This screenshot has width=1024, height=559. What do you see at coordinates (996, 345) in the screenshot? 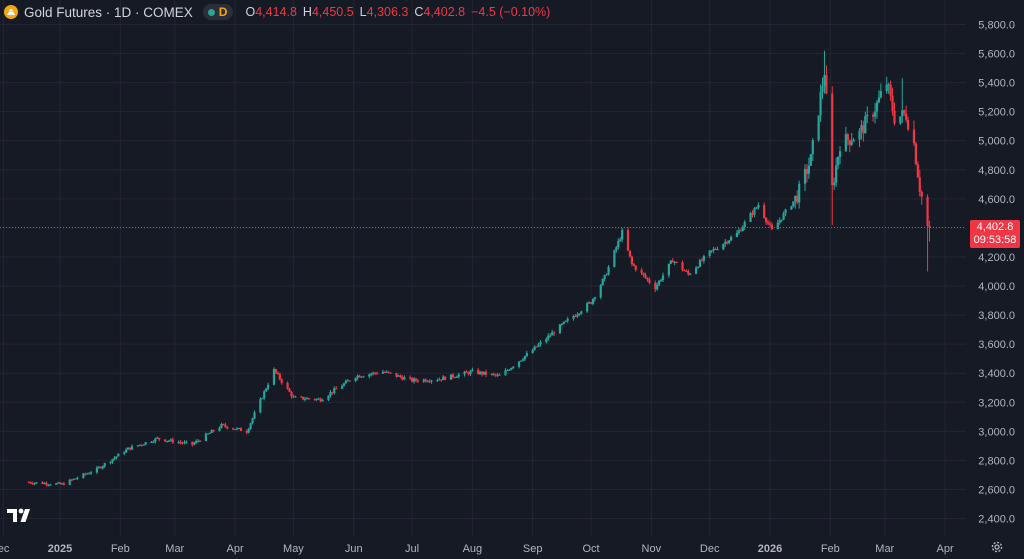
I see `y-tick-label: 3,600.0` at bounding box center [996, 345].